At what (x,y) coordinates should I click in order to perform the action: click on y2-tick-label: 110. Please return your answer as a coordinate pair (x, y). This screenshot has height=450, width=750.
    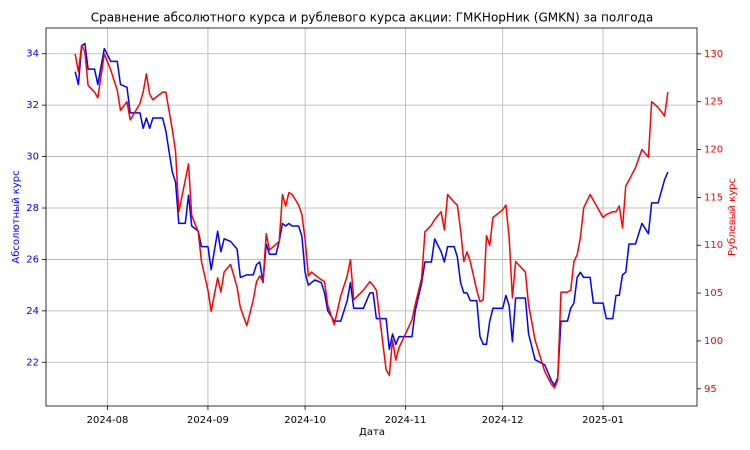
    Looking at the image, I should click on (713, 245).